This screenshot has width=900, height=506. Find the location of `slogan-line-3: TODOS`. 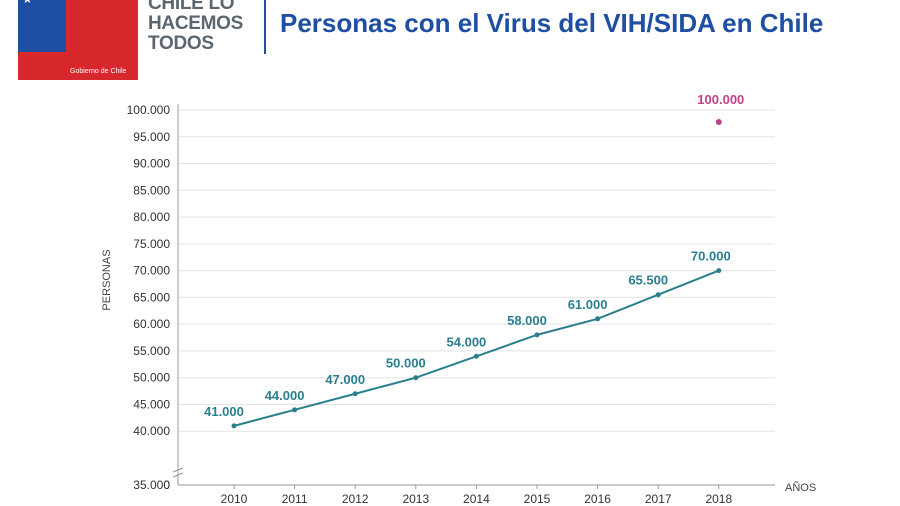

slogan-line-3: TODOS is located at coordinates (181, 43).